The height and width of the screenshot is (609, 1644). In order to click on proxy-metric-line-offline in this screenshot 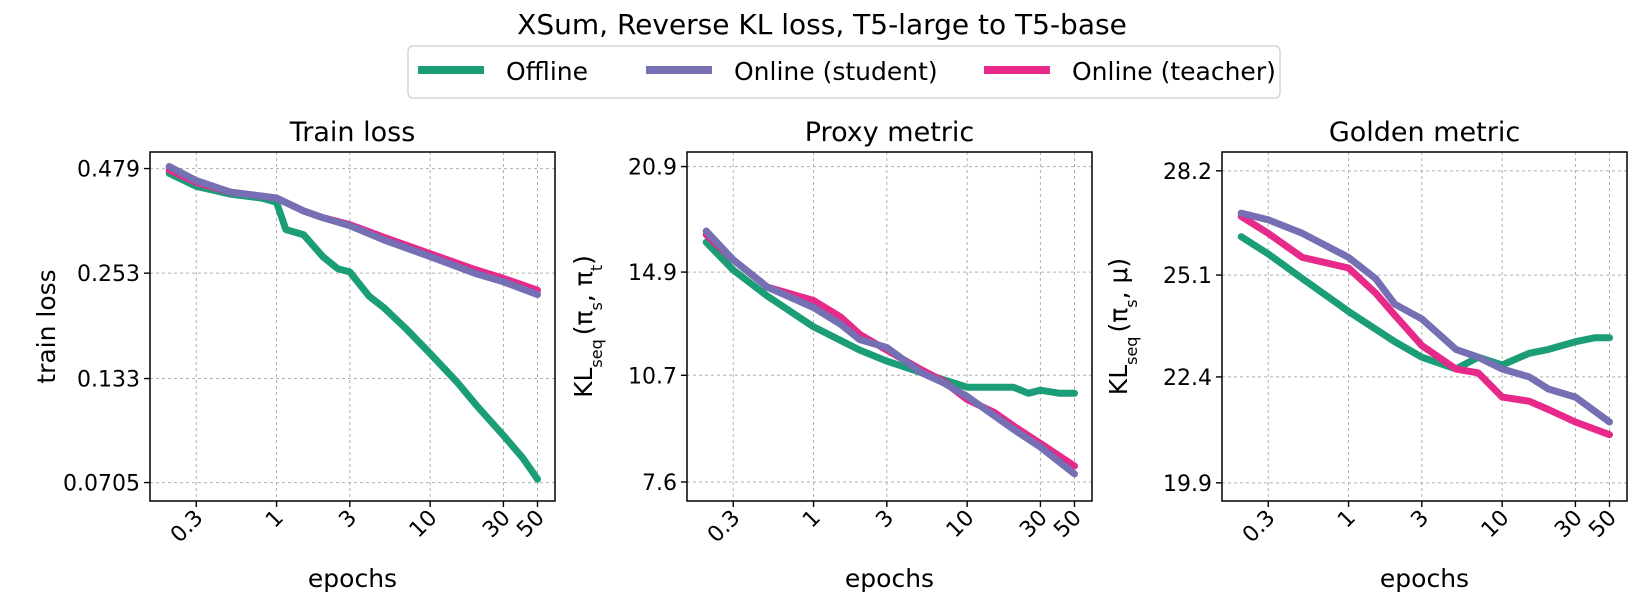, I will do `click(890, 317)`.